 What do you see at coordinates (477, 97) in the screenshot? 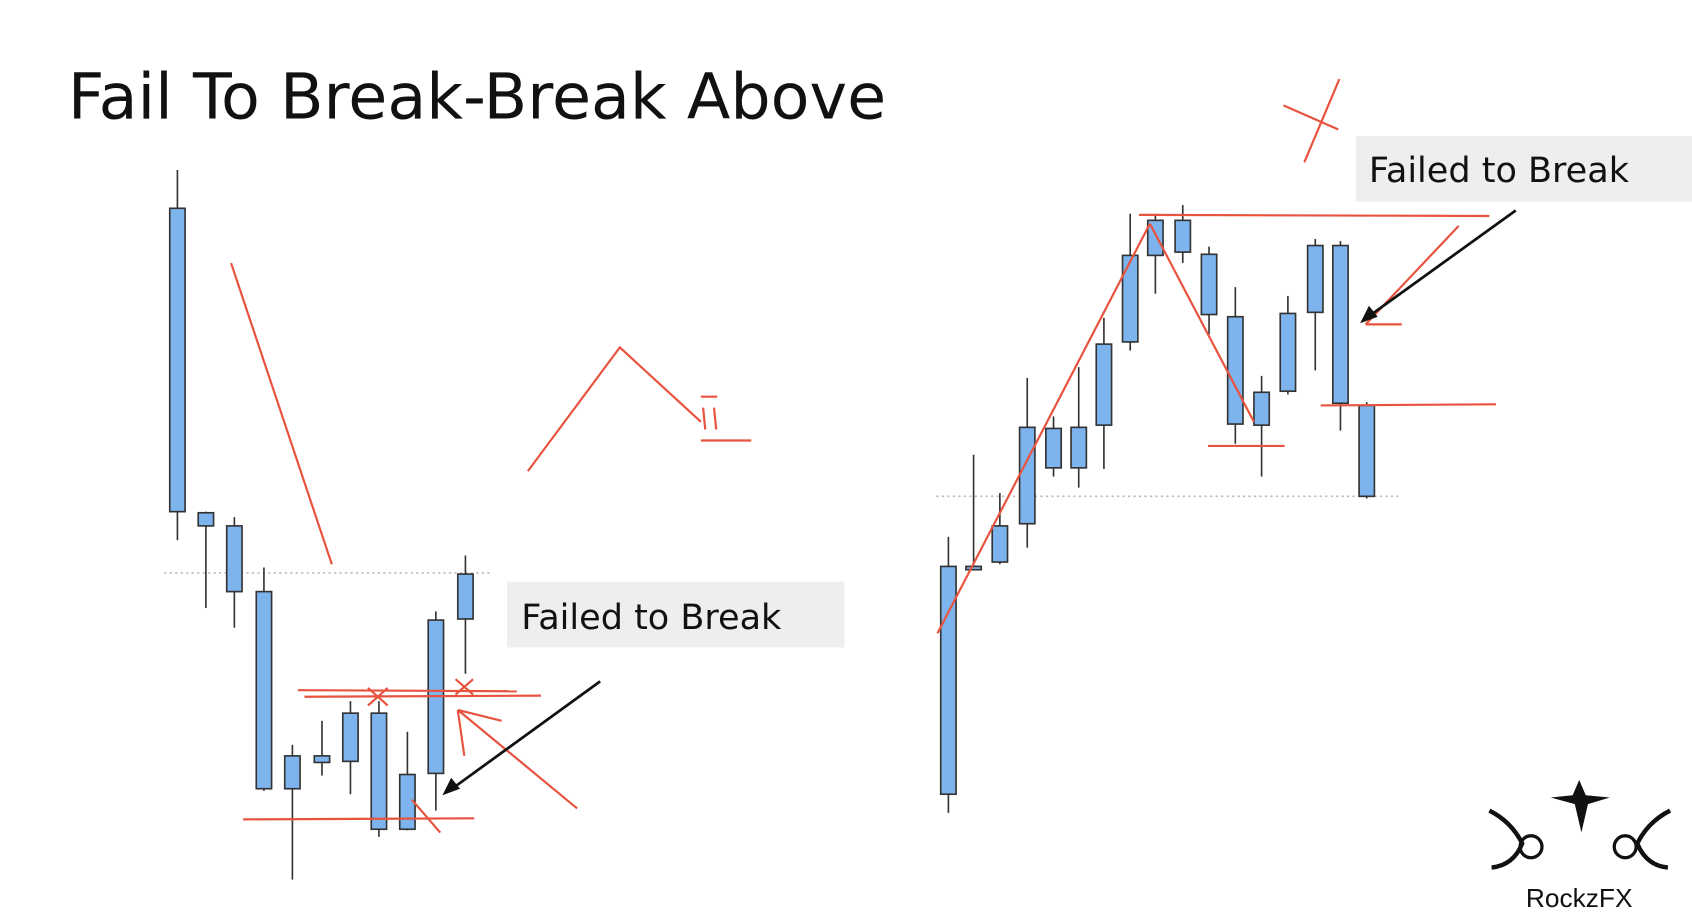
I see `title: Fail To Break-Break Above` at bounding box center [477, 97].